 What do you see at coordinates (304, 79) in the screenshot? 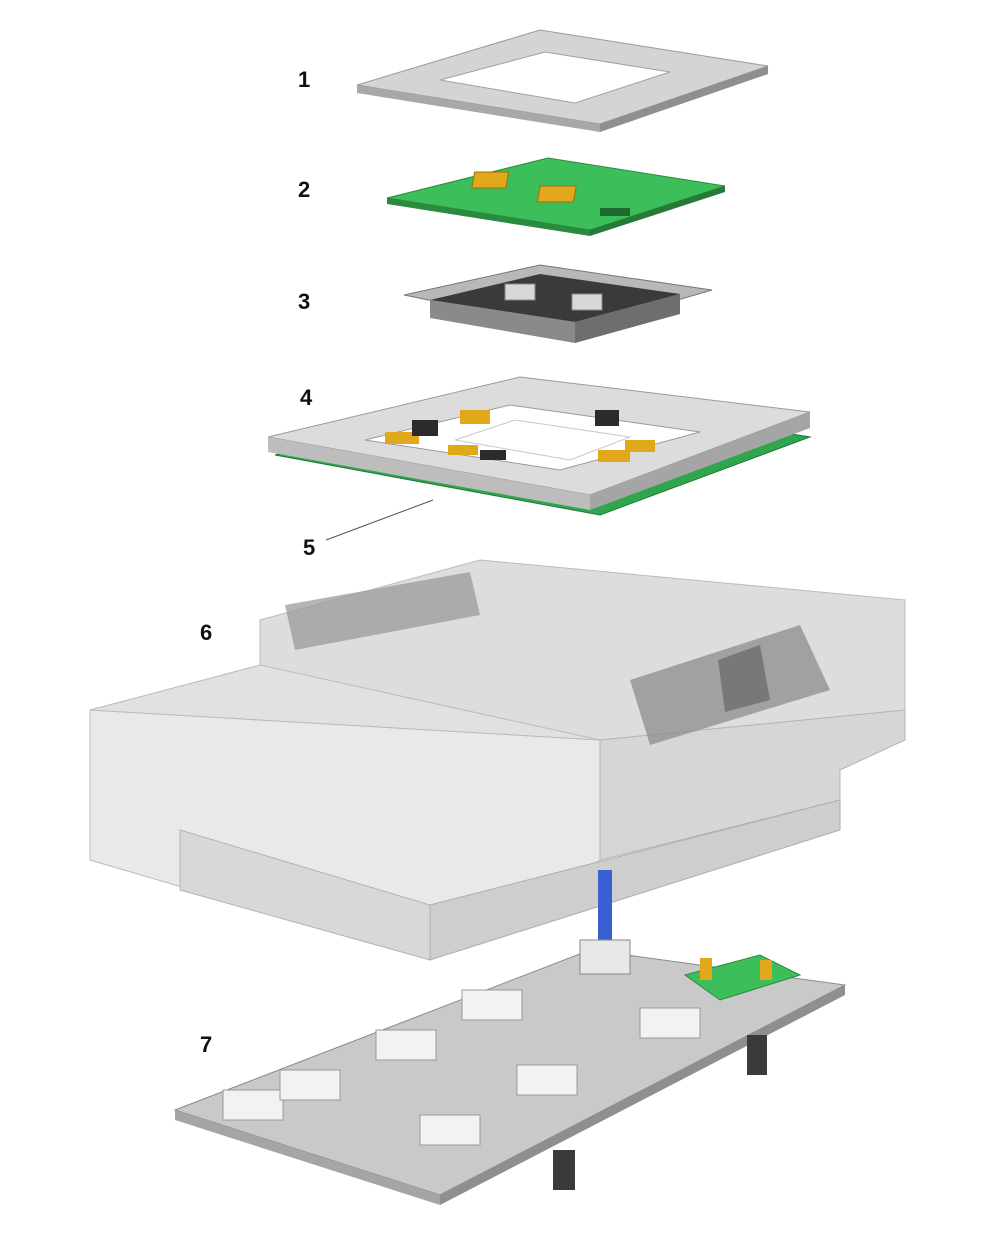
I see `callout-1: 1` at bounding box center [304, 79].